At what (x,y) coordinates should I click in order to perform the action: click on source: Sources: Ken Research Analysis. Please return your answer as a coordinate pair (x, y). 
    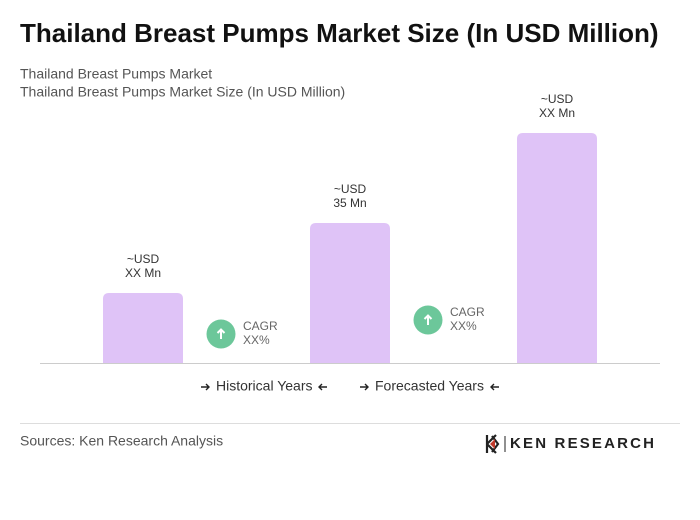
    Looking at the image, I should click on (121, 441).